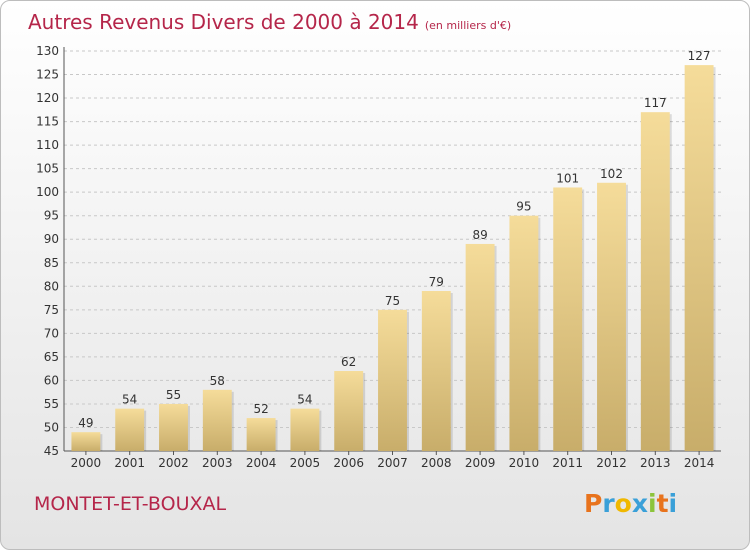 The image size is (750, 550). I want to click on y-tick-label: 75, so click(51, 310).